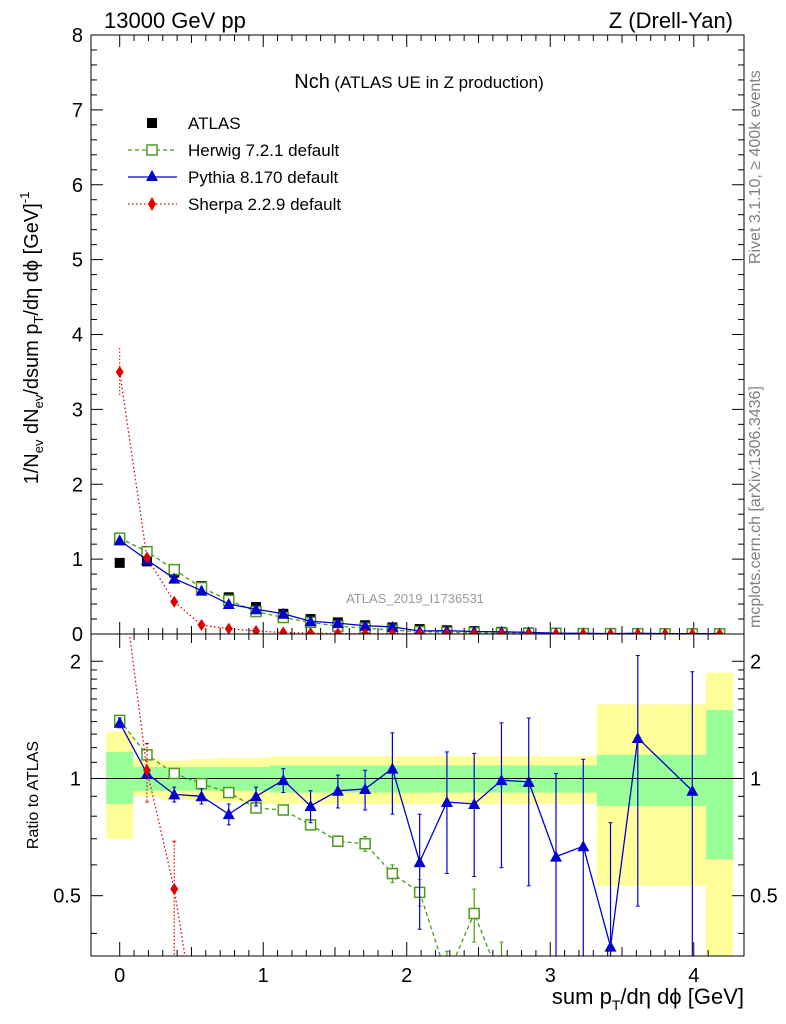 This screenshot has width=786, height=1024. I want to click on main-ytick-label: 1, so click(77, 560).